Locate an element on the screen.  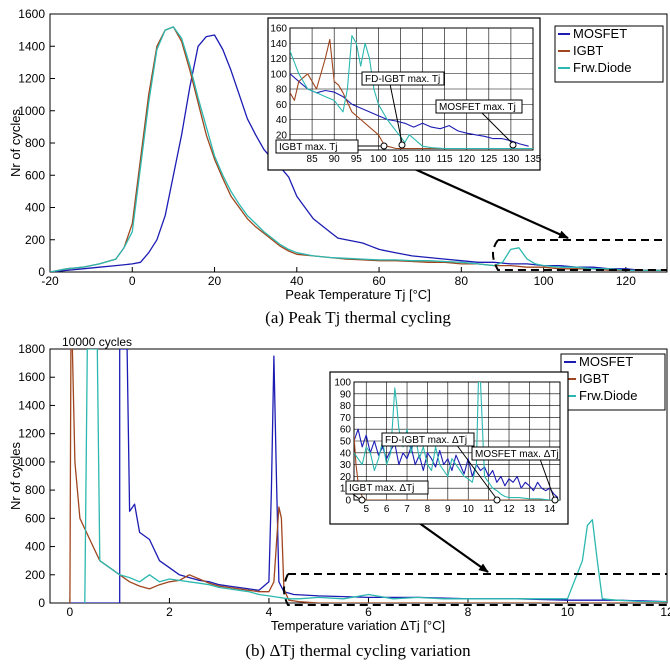
x-tick-label: 8 is located at coordinates (468, 612).